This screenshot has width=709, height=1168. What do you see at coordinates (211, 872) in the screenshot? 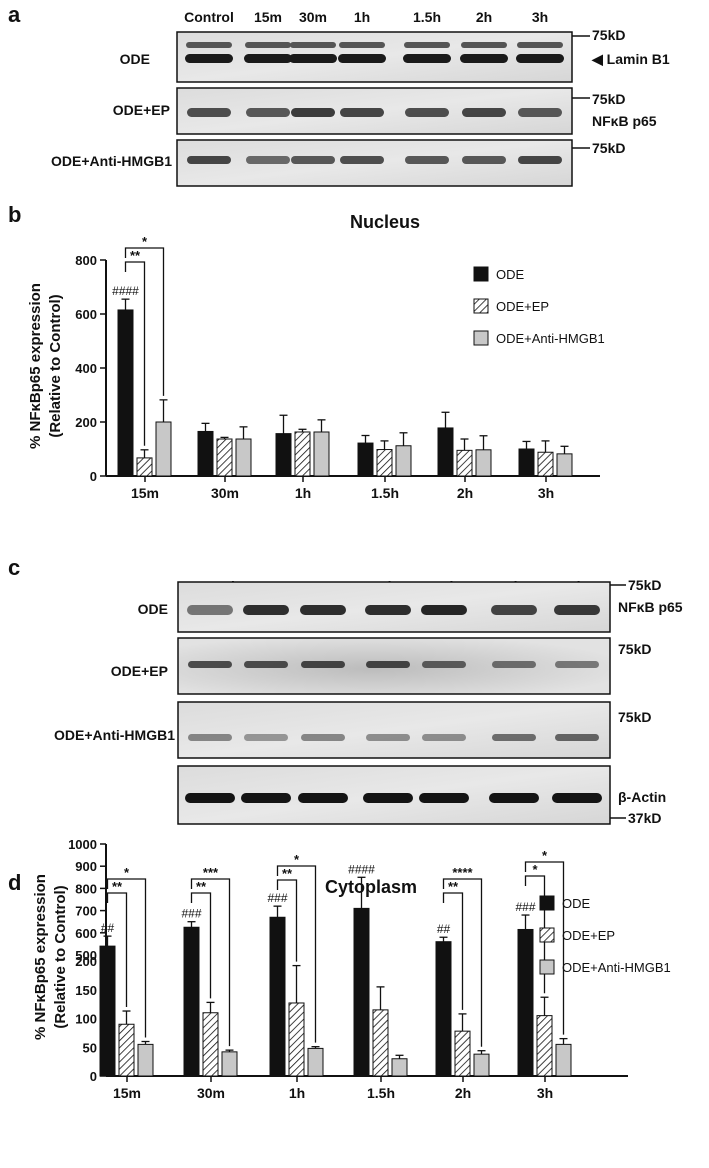
I see `significance-stars: ***` at bounding box center [211, 872].